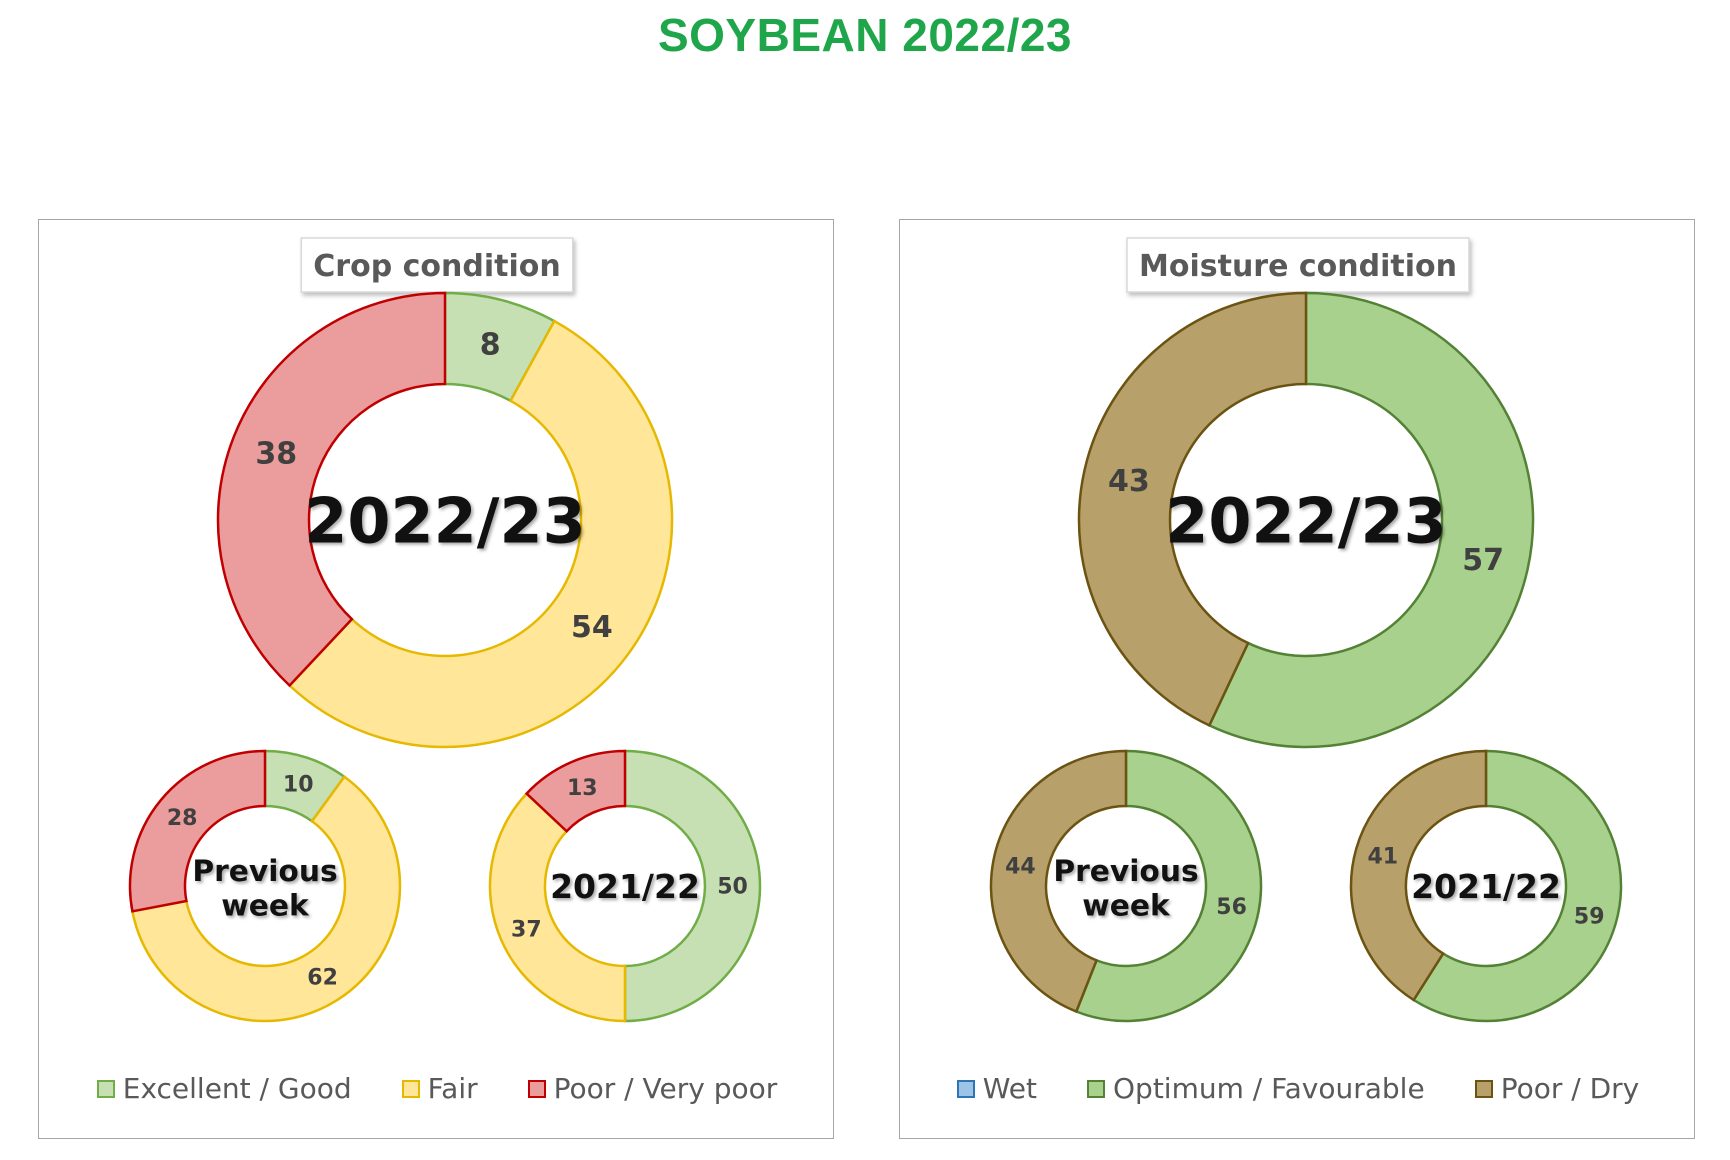 This screenshot has height=1160, width=1730. I want to click on chart-title: Crop condition, so click(437, 265).